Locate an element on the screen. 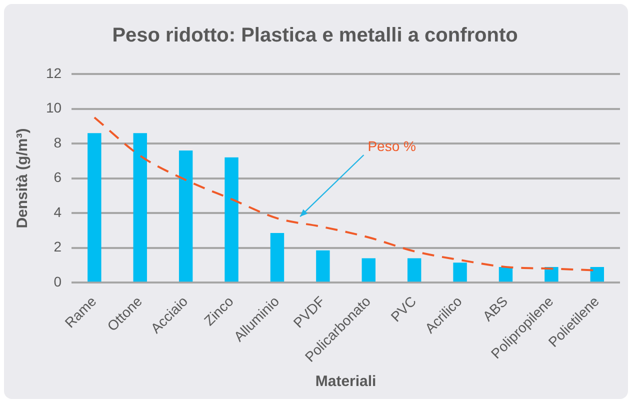  y-tick-label: 2 is located at coordinates (58, 246).